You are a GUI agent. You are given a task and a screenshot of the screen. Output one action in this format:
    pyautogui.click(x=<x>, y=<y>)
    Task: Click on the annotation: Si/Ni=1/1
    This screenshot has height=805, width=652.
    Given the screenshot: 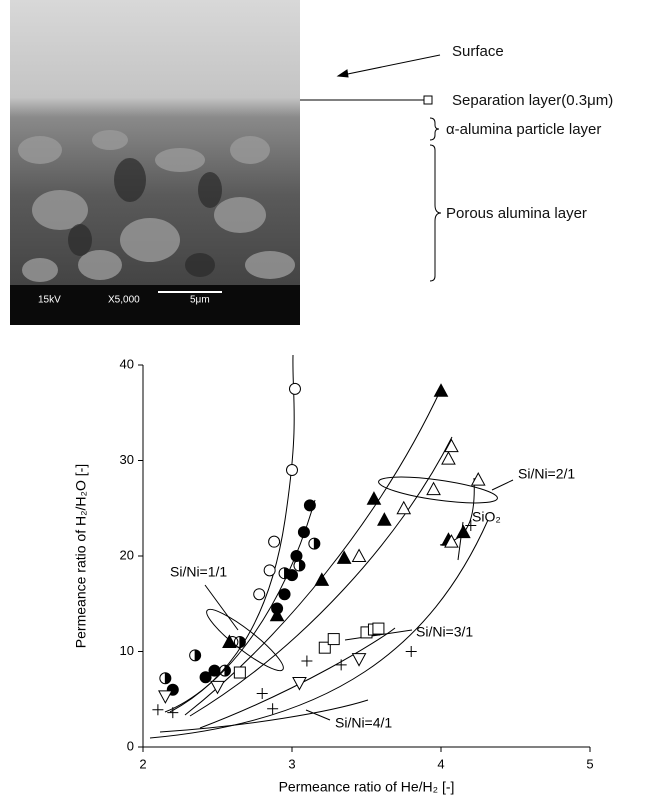 What is the action you would take?
    pyautogui.click(x=198, y=572)
    